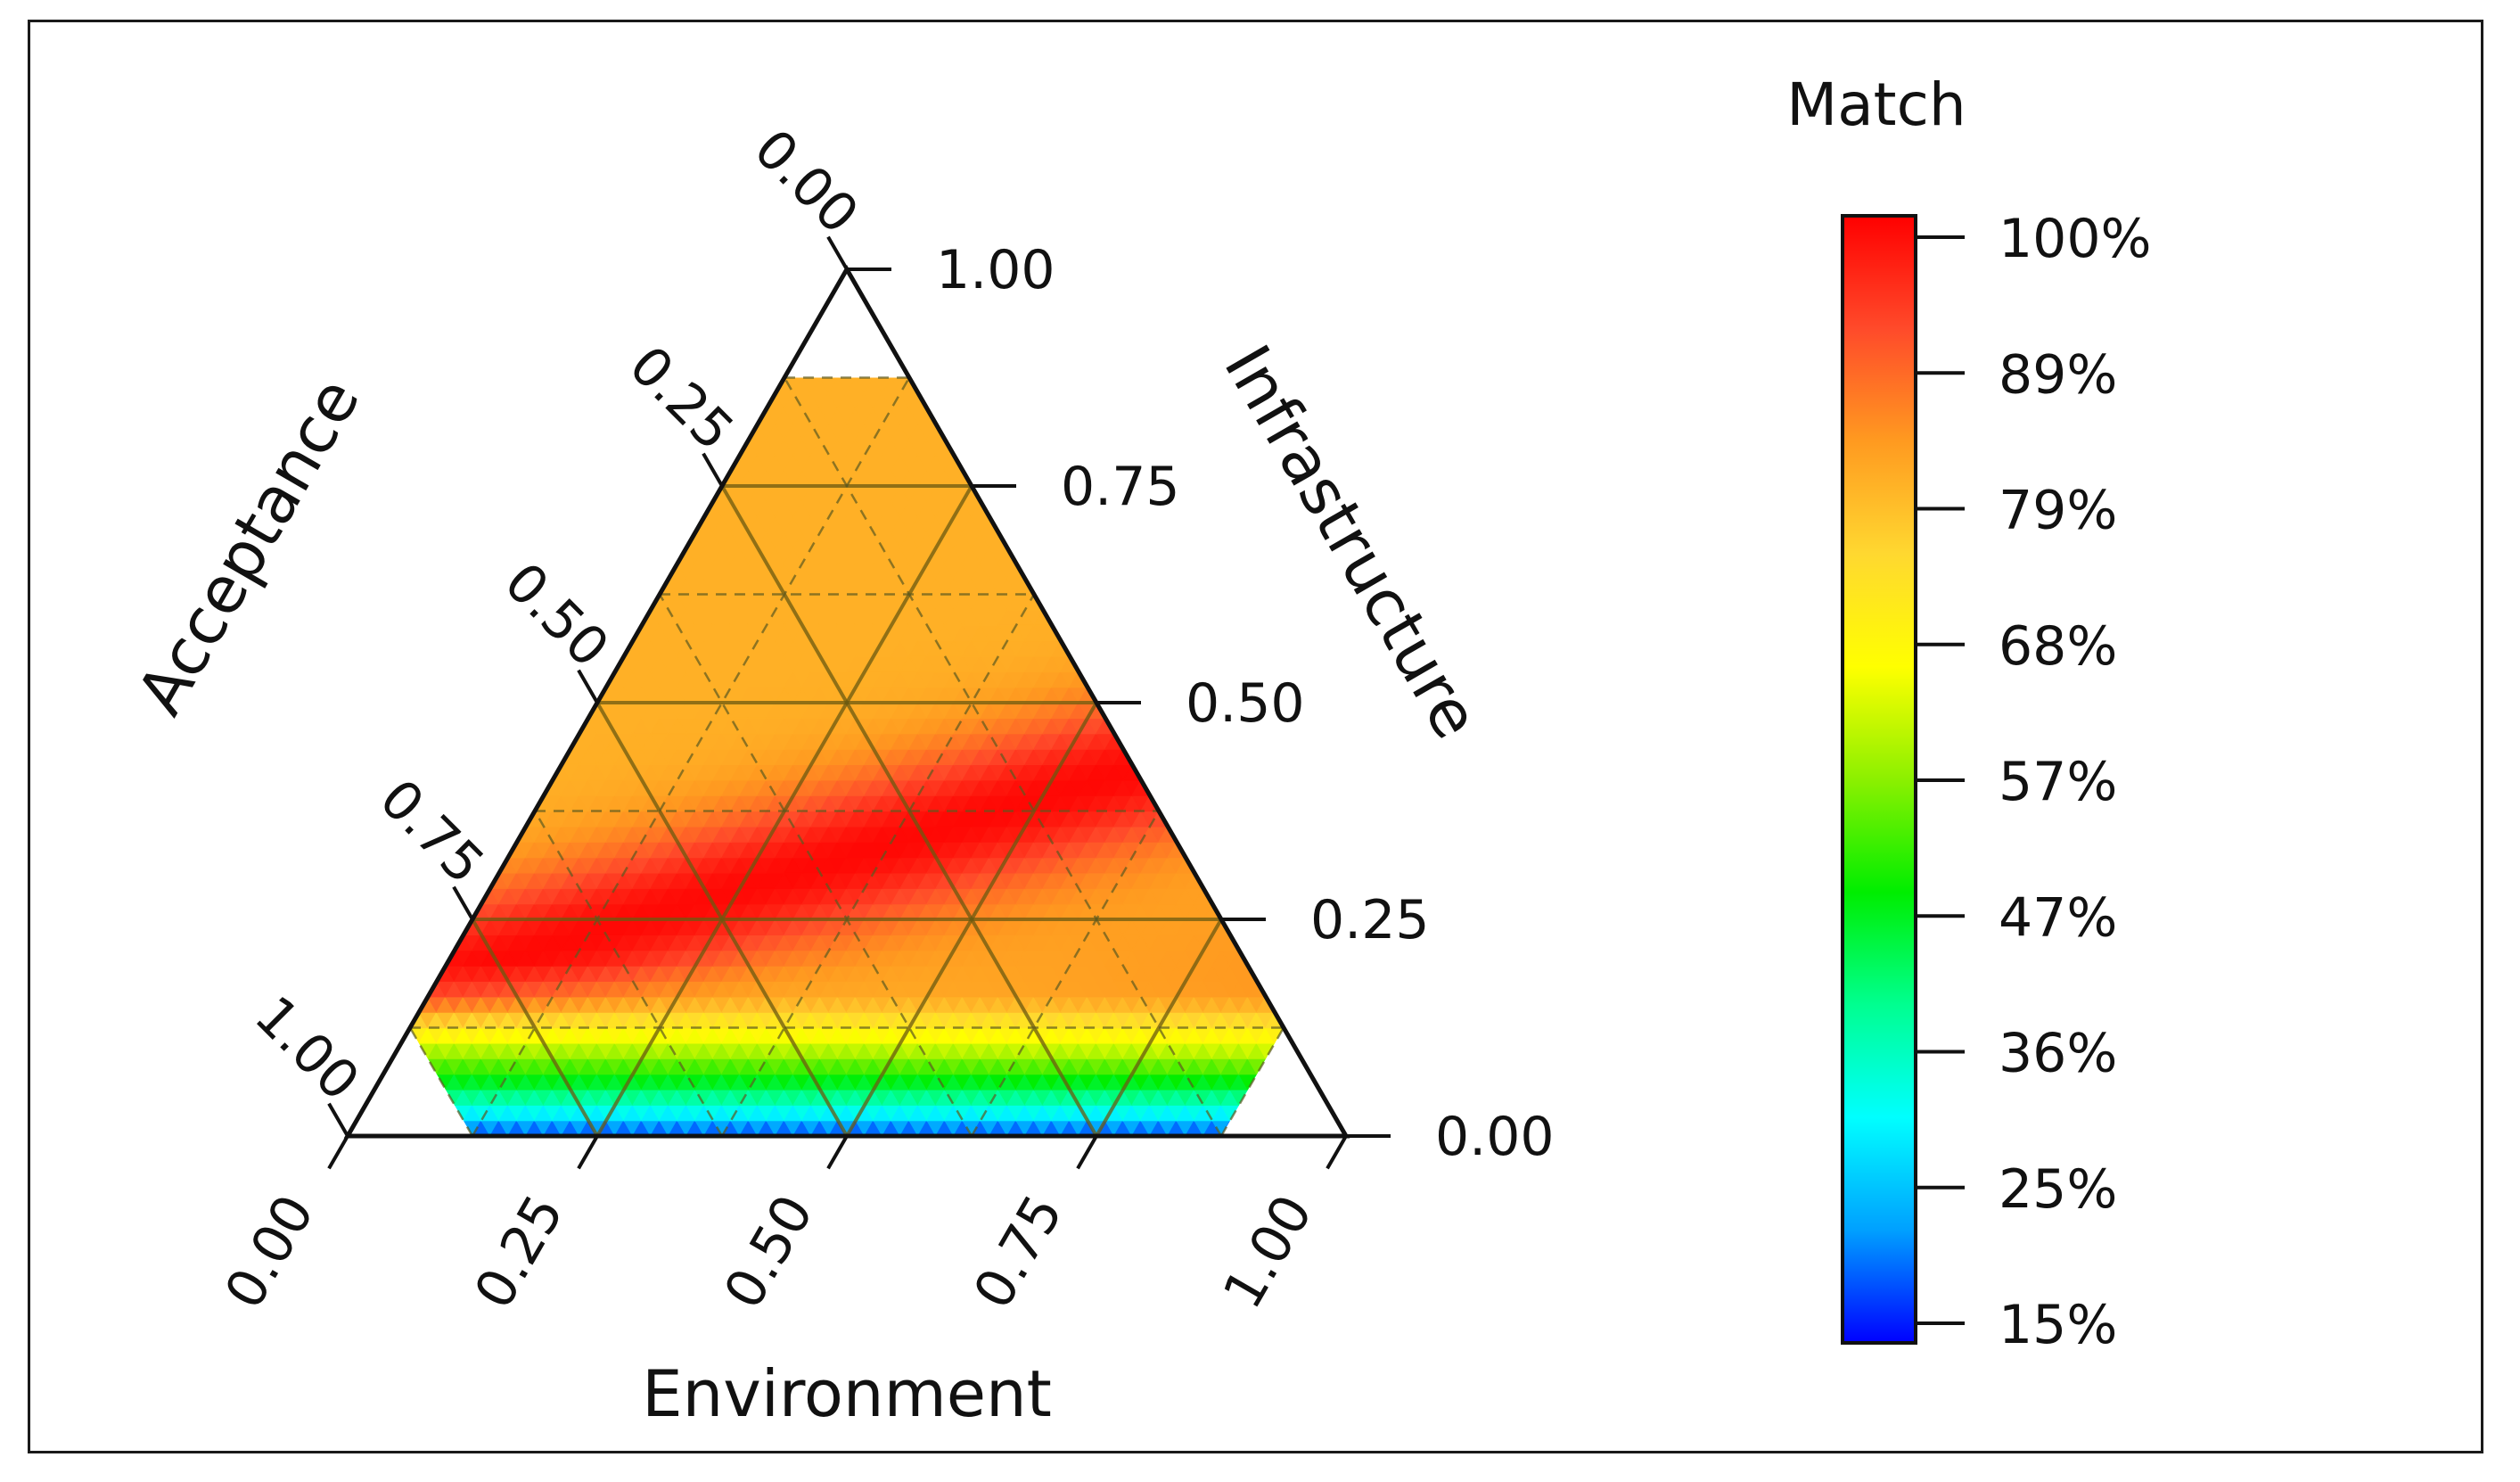  I want to click on colorbar-tick-label: 100%, so click(2075, 239).